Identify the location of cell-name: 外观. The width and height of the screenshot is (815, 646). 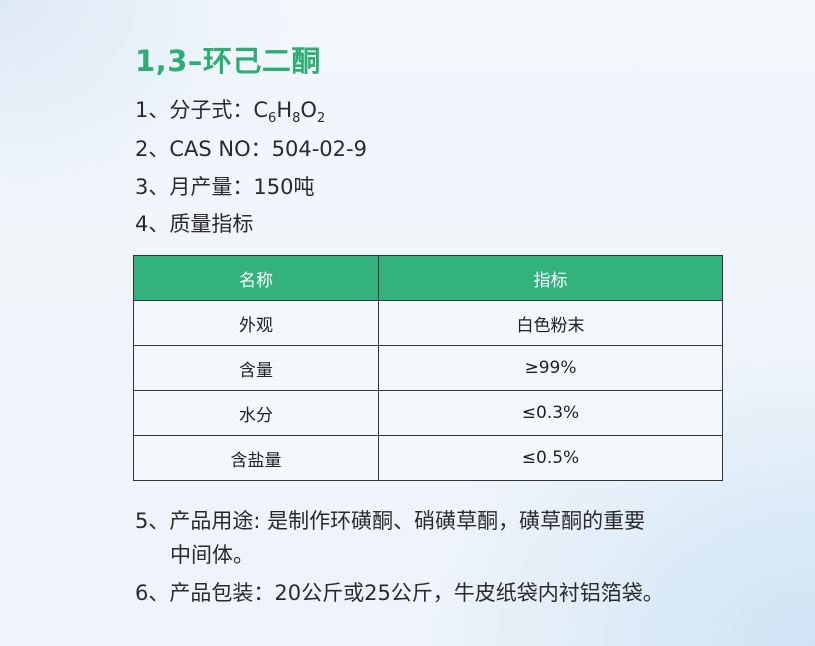
(256, 323).